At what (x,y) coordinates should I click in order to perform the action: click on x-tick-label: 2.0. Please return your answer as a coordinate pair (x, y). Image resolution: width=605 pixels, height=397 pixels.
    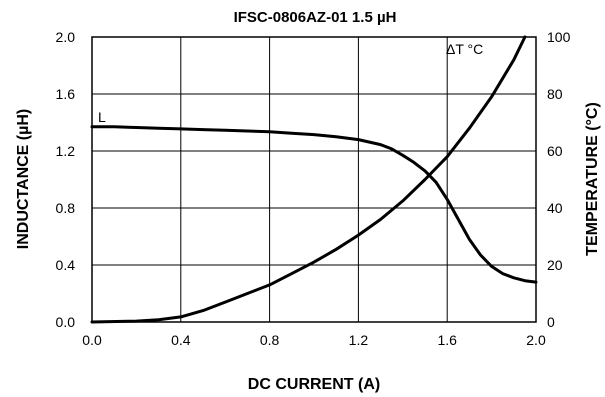
    Looking at the image, I should click on (536, 340).